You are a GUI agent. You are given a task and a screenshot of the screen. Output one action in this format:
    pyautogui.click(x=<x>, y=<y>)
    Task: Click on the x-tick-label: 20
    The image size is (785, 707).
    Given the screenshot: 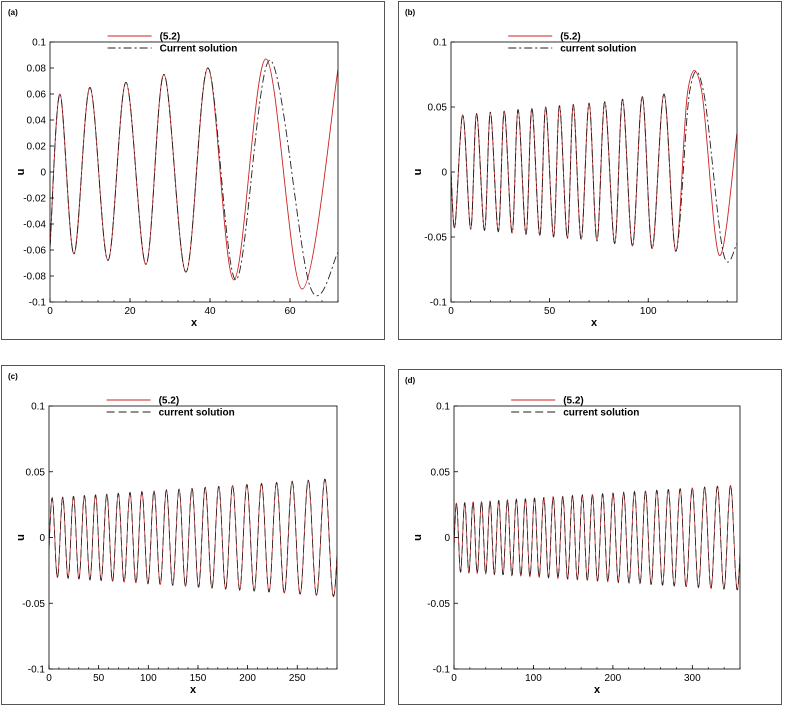 What is the action you would take?
    pyautogui.click(x=130, y=311)
    